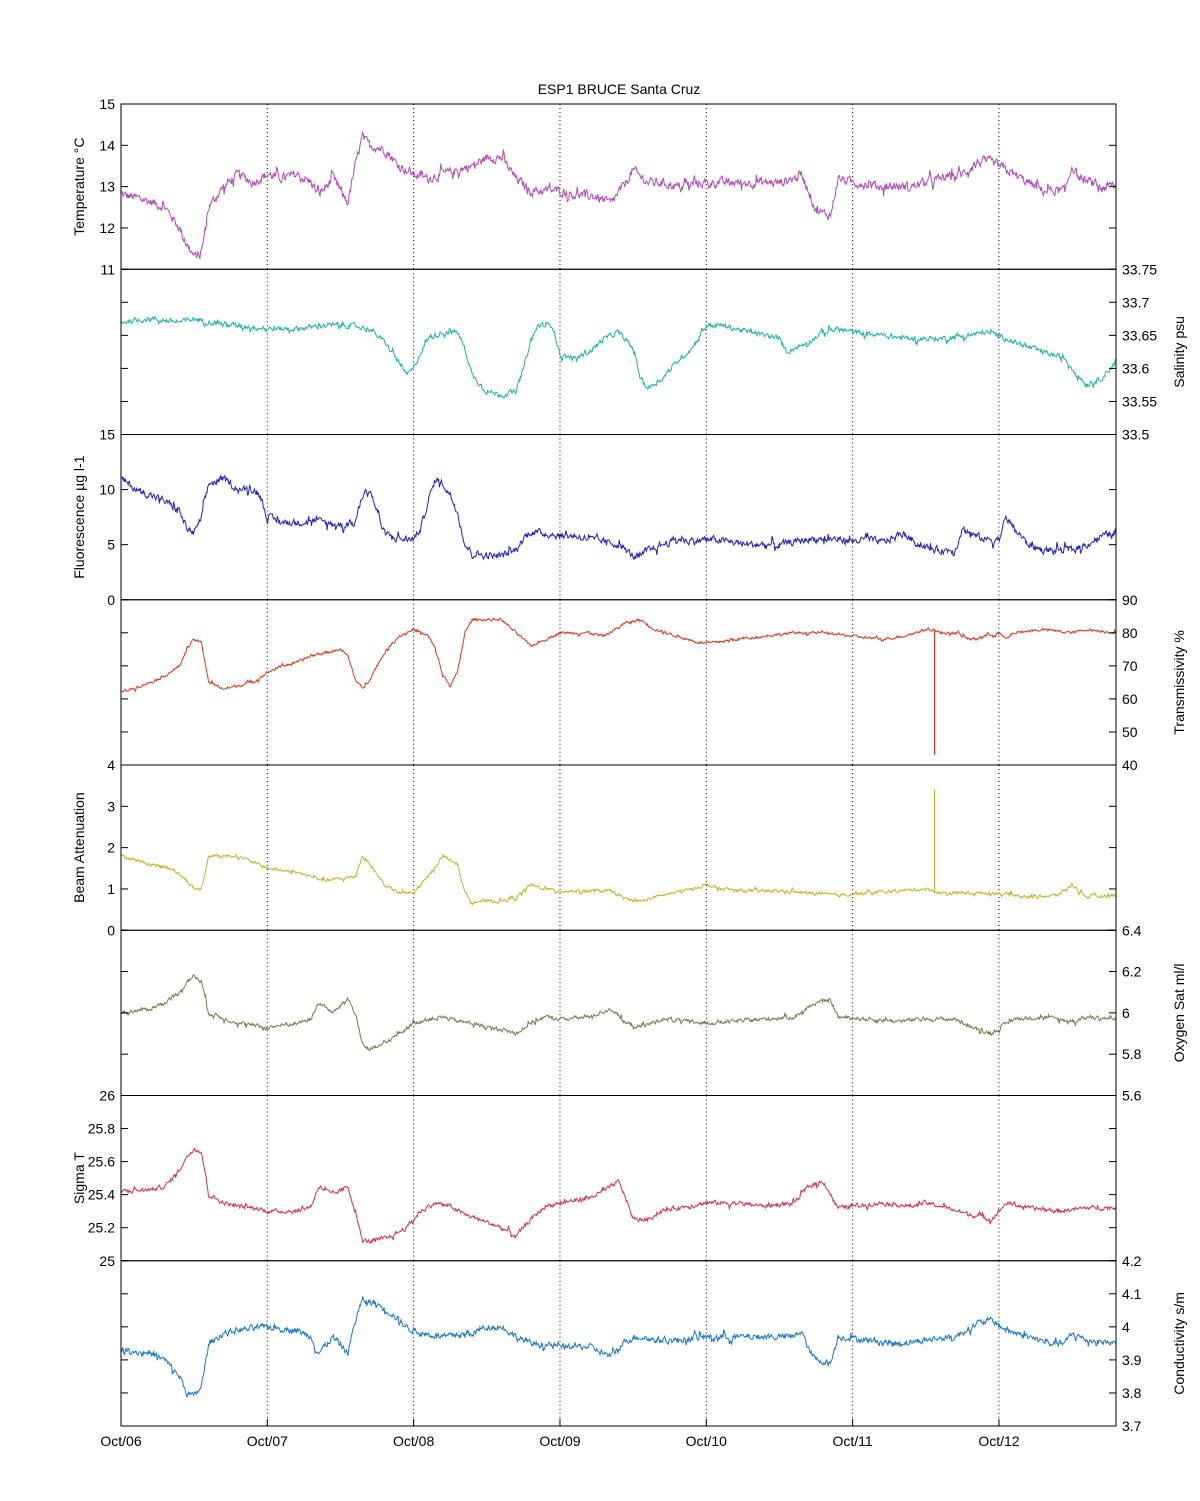 The image size is (1200, 1501). I want to click on y-axis-label-conductivity: Conductivity s/m, so click(1179, 1343).